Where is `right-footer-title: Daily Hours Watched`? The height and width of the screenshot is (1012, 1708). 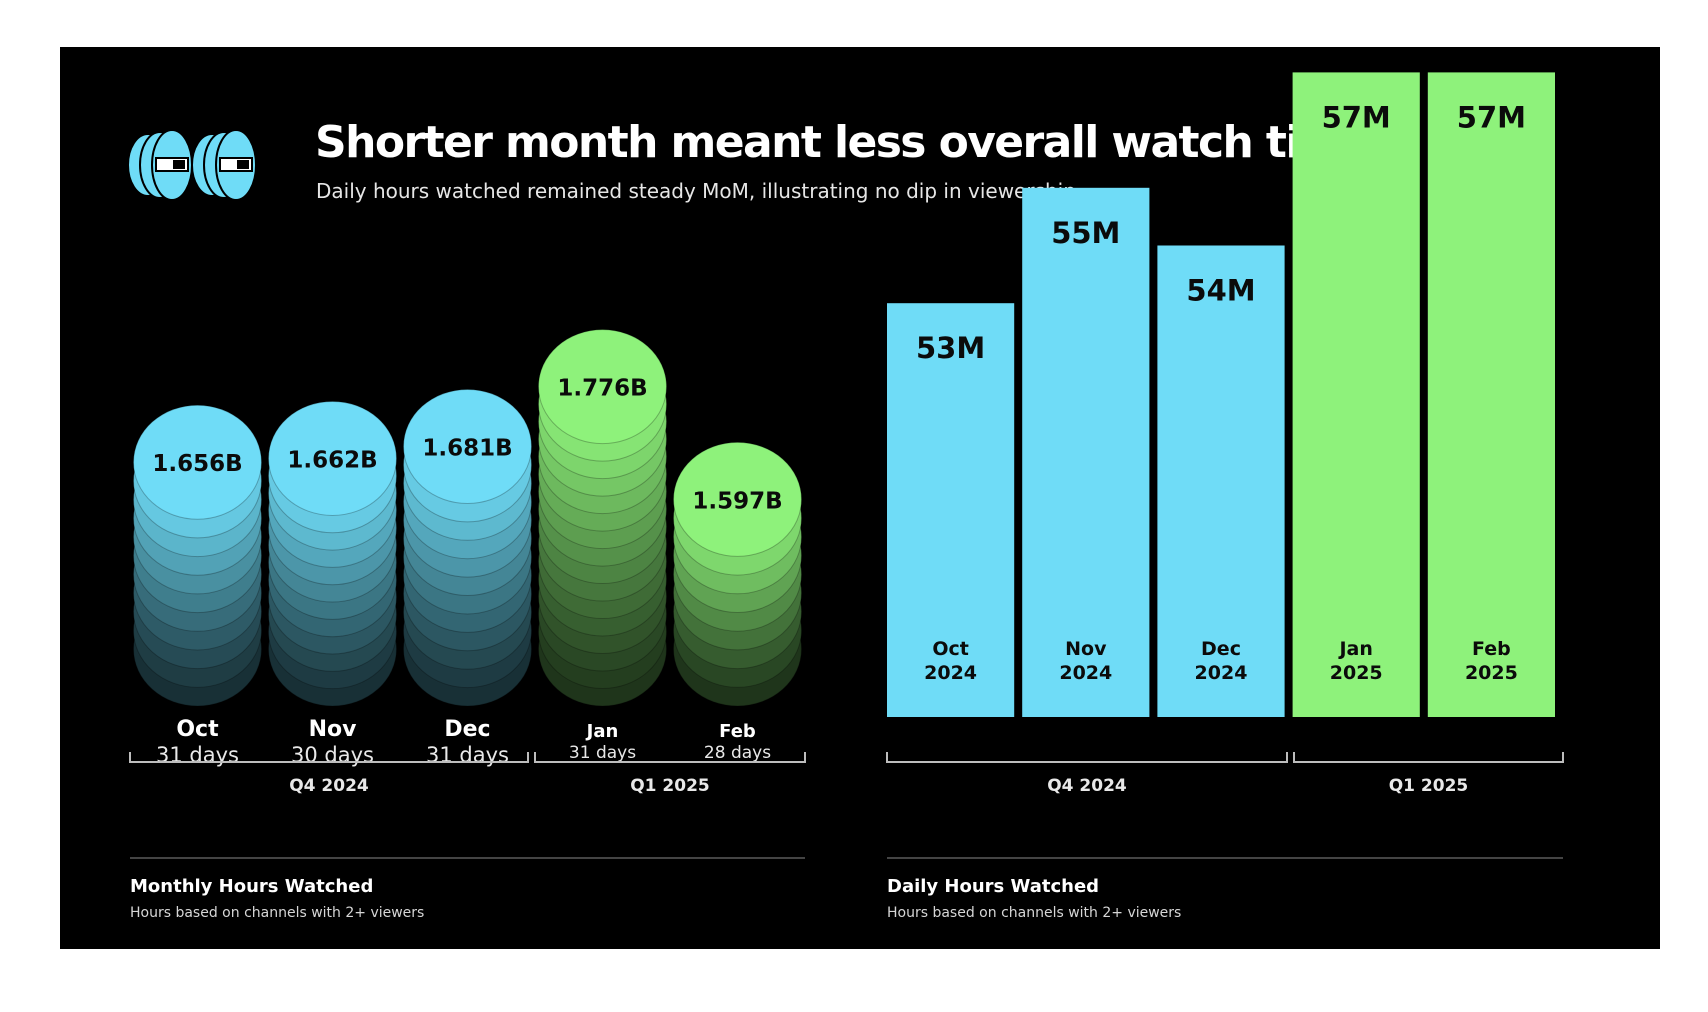 right-footer-title: Daily Hours Watched is located at coordinates (993, 886).